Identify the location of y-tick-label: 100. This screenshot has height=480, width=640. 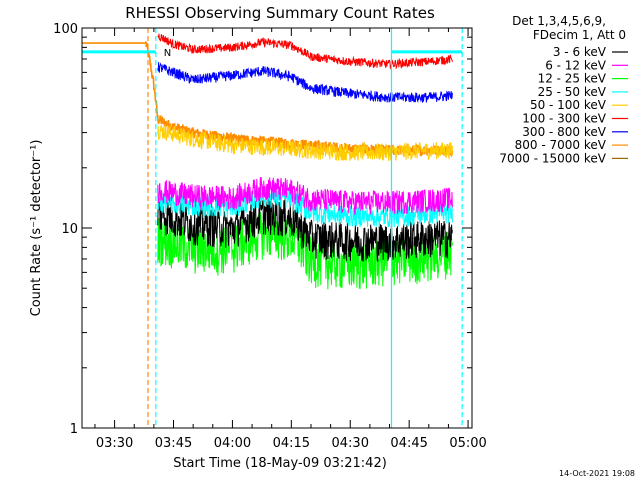
(65, 29).